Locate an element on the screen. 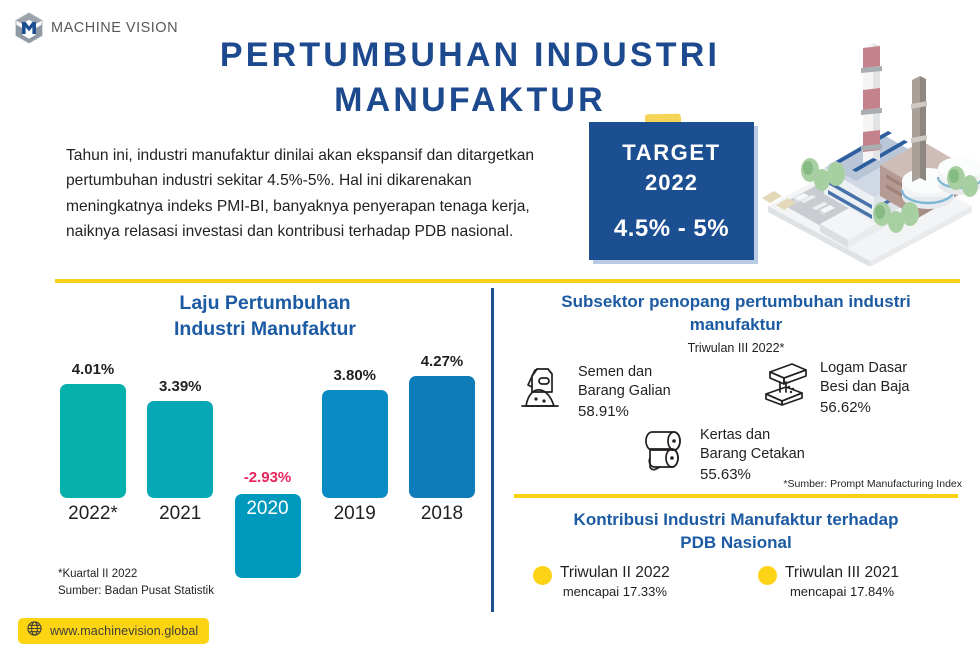  website-badge: www.machinevision.global is located at coordinates (114, 631).